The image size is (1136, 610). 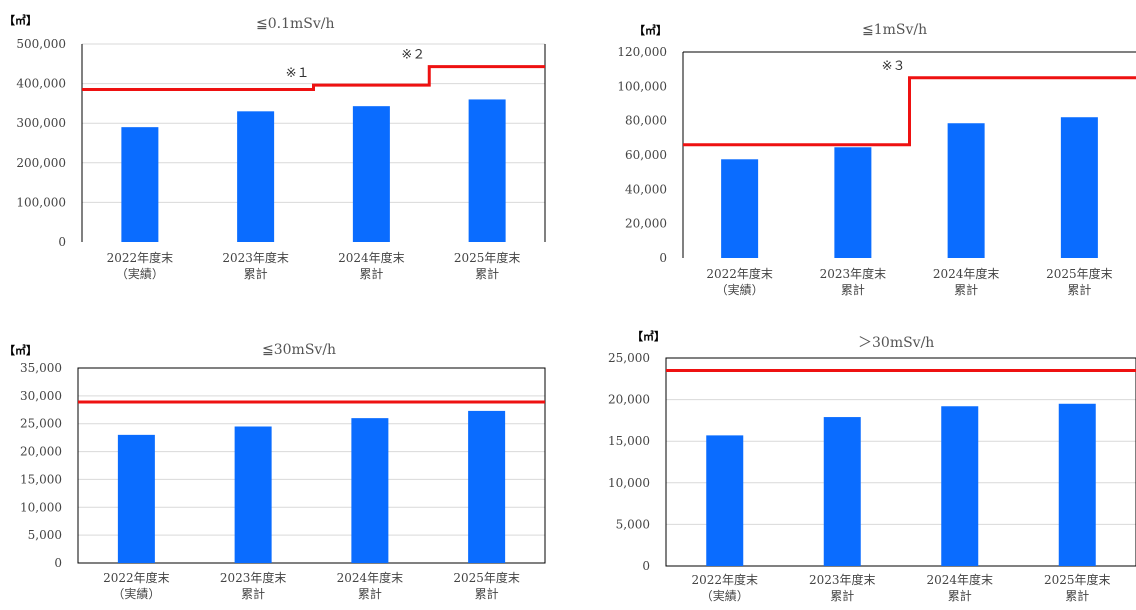 I want to click on annotation-label: ※３, so click(x=894, y=66).